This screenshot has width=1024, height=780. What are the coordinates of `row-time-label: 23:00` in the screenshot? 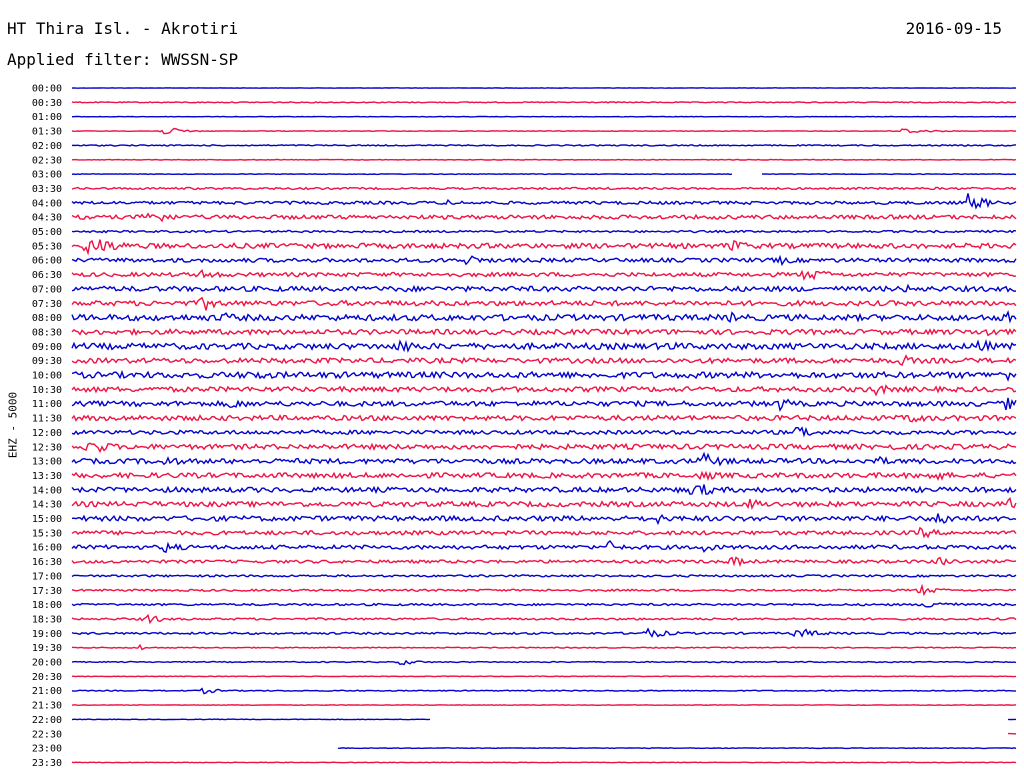 It's located at (47, 749).